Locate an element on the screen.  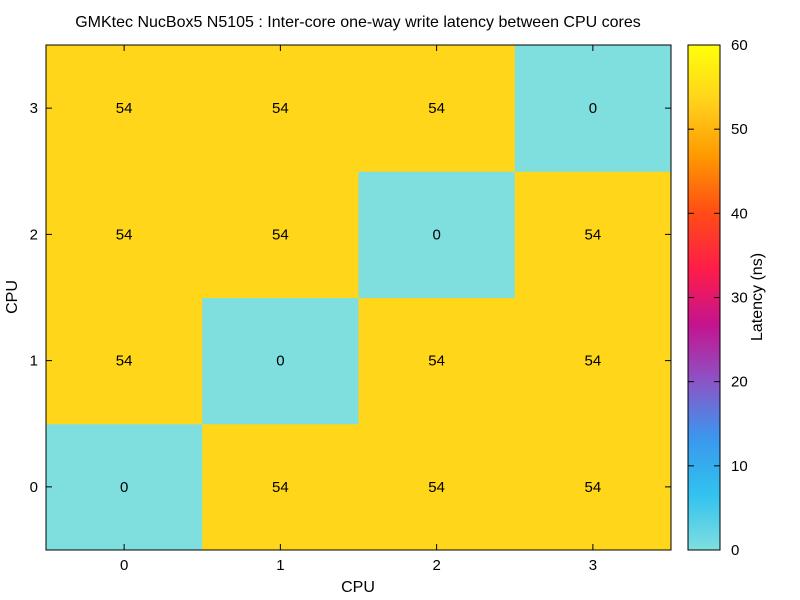
colorbar-ticks: 0 10 20 30 40 50 60 is located at coordinates (718, 298).